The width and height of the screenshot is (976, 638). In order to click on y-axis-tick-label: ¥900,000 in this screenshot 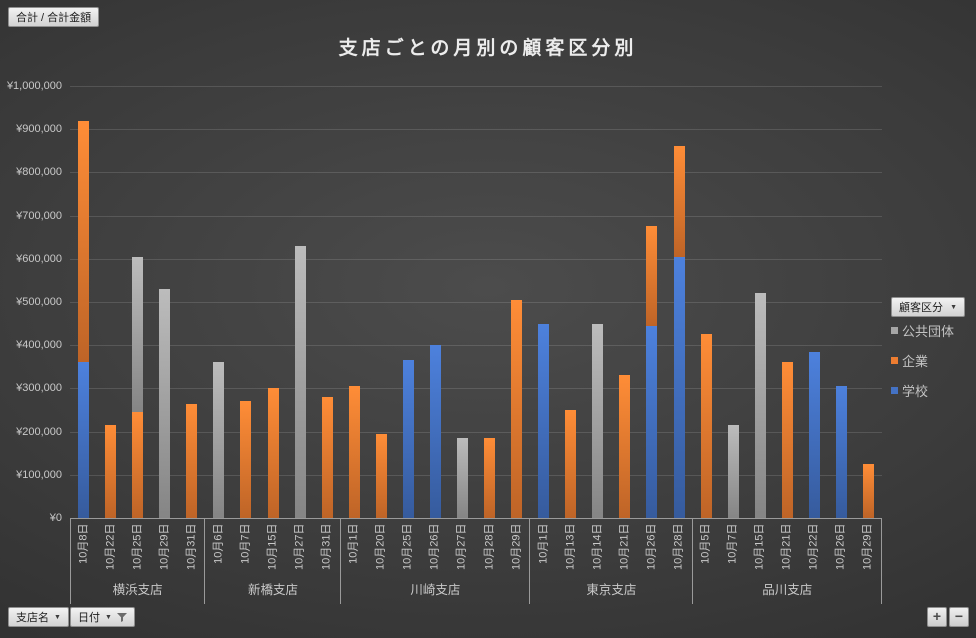, I will do `click(39, 129)`.